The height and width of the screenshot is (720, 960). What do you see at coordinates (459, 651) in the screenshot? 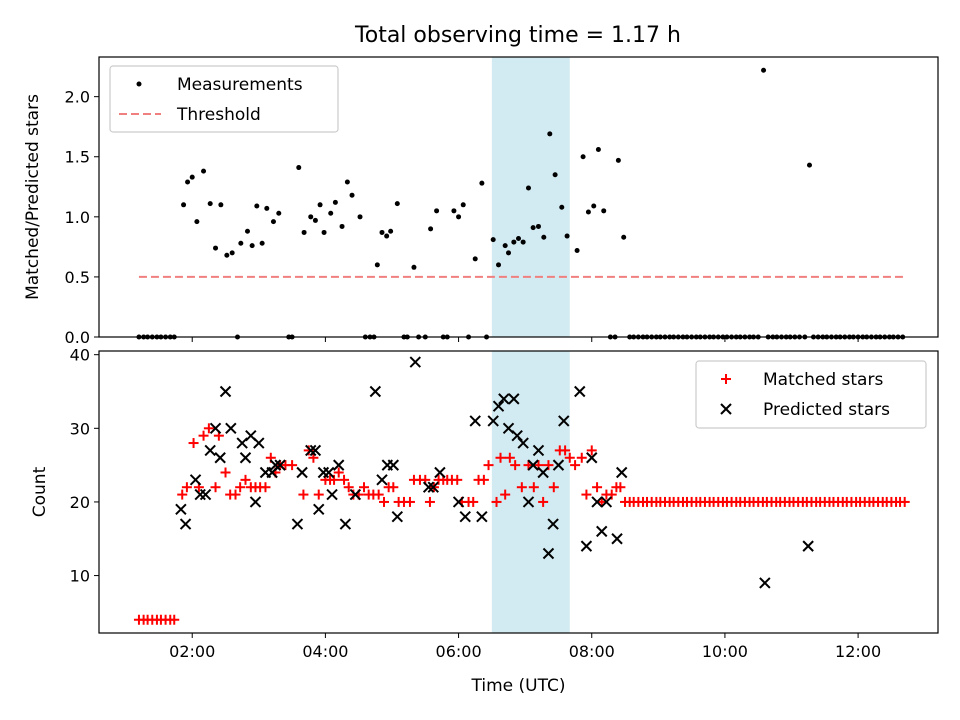
I see `x-tick-label: 06:00` at bounding box center [459, 651].